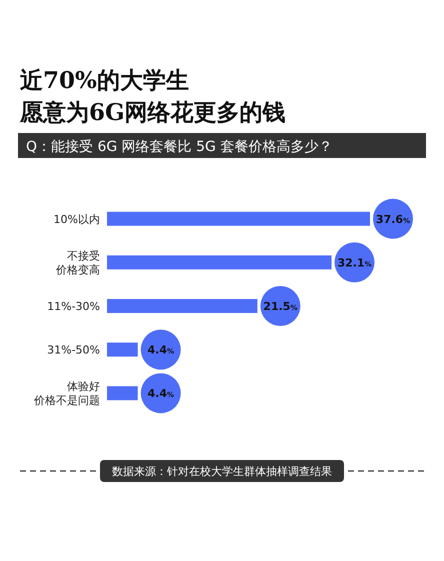 The width and height of the screenshot is (444, 561). What do you see at coordinates (152, 96) in the screenshot?
I see `chart-title: 近70%的大学生愿意为6G网络花更多的钱` at bounding box center [152, 96].